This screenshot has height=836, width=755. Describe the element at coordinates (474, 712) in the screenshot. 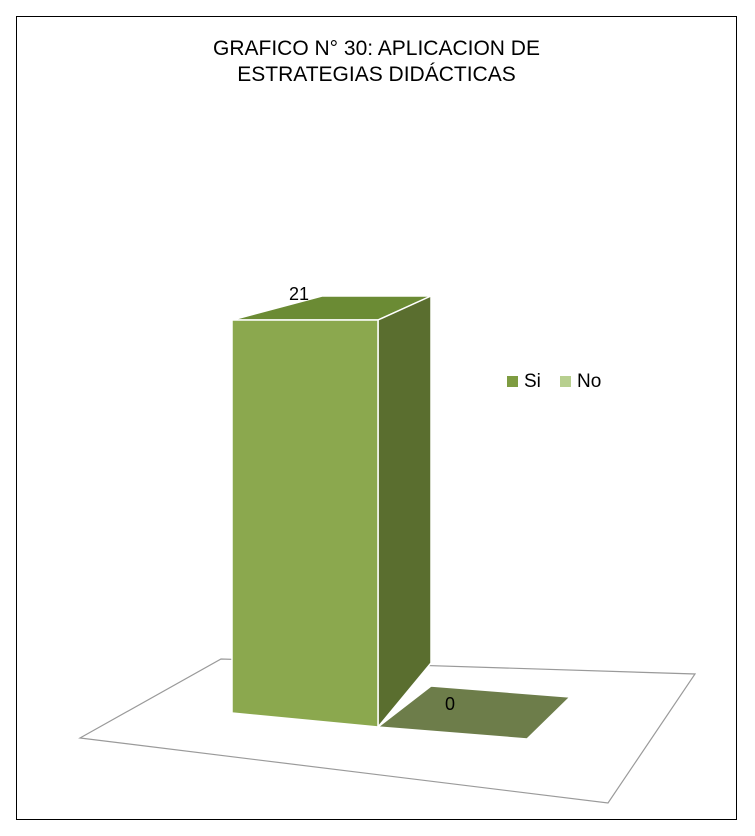

I see `bar-no-base` at that location.